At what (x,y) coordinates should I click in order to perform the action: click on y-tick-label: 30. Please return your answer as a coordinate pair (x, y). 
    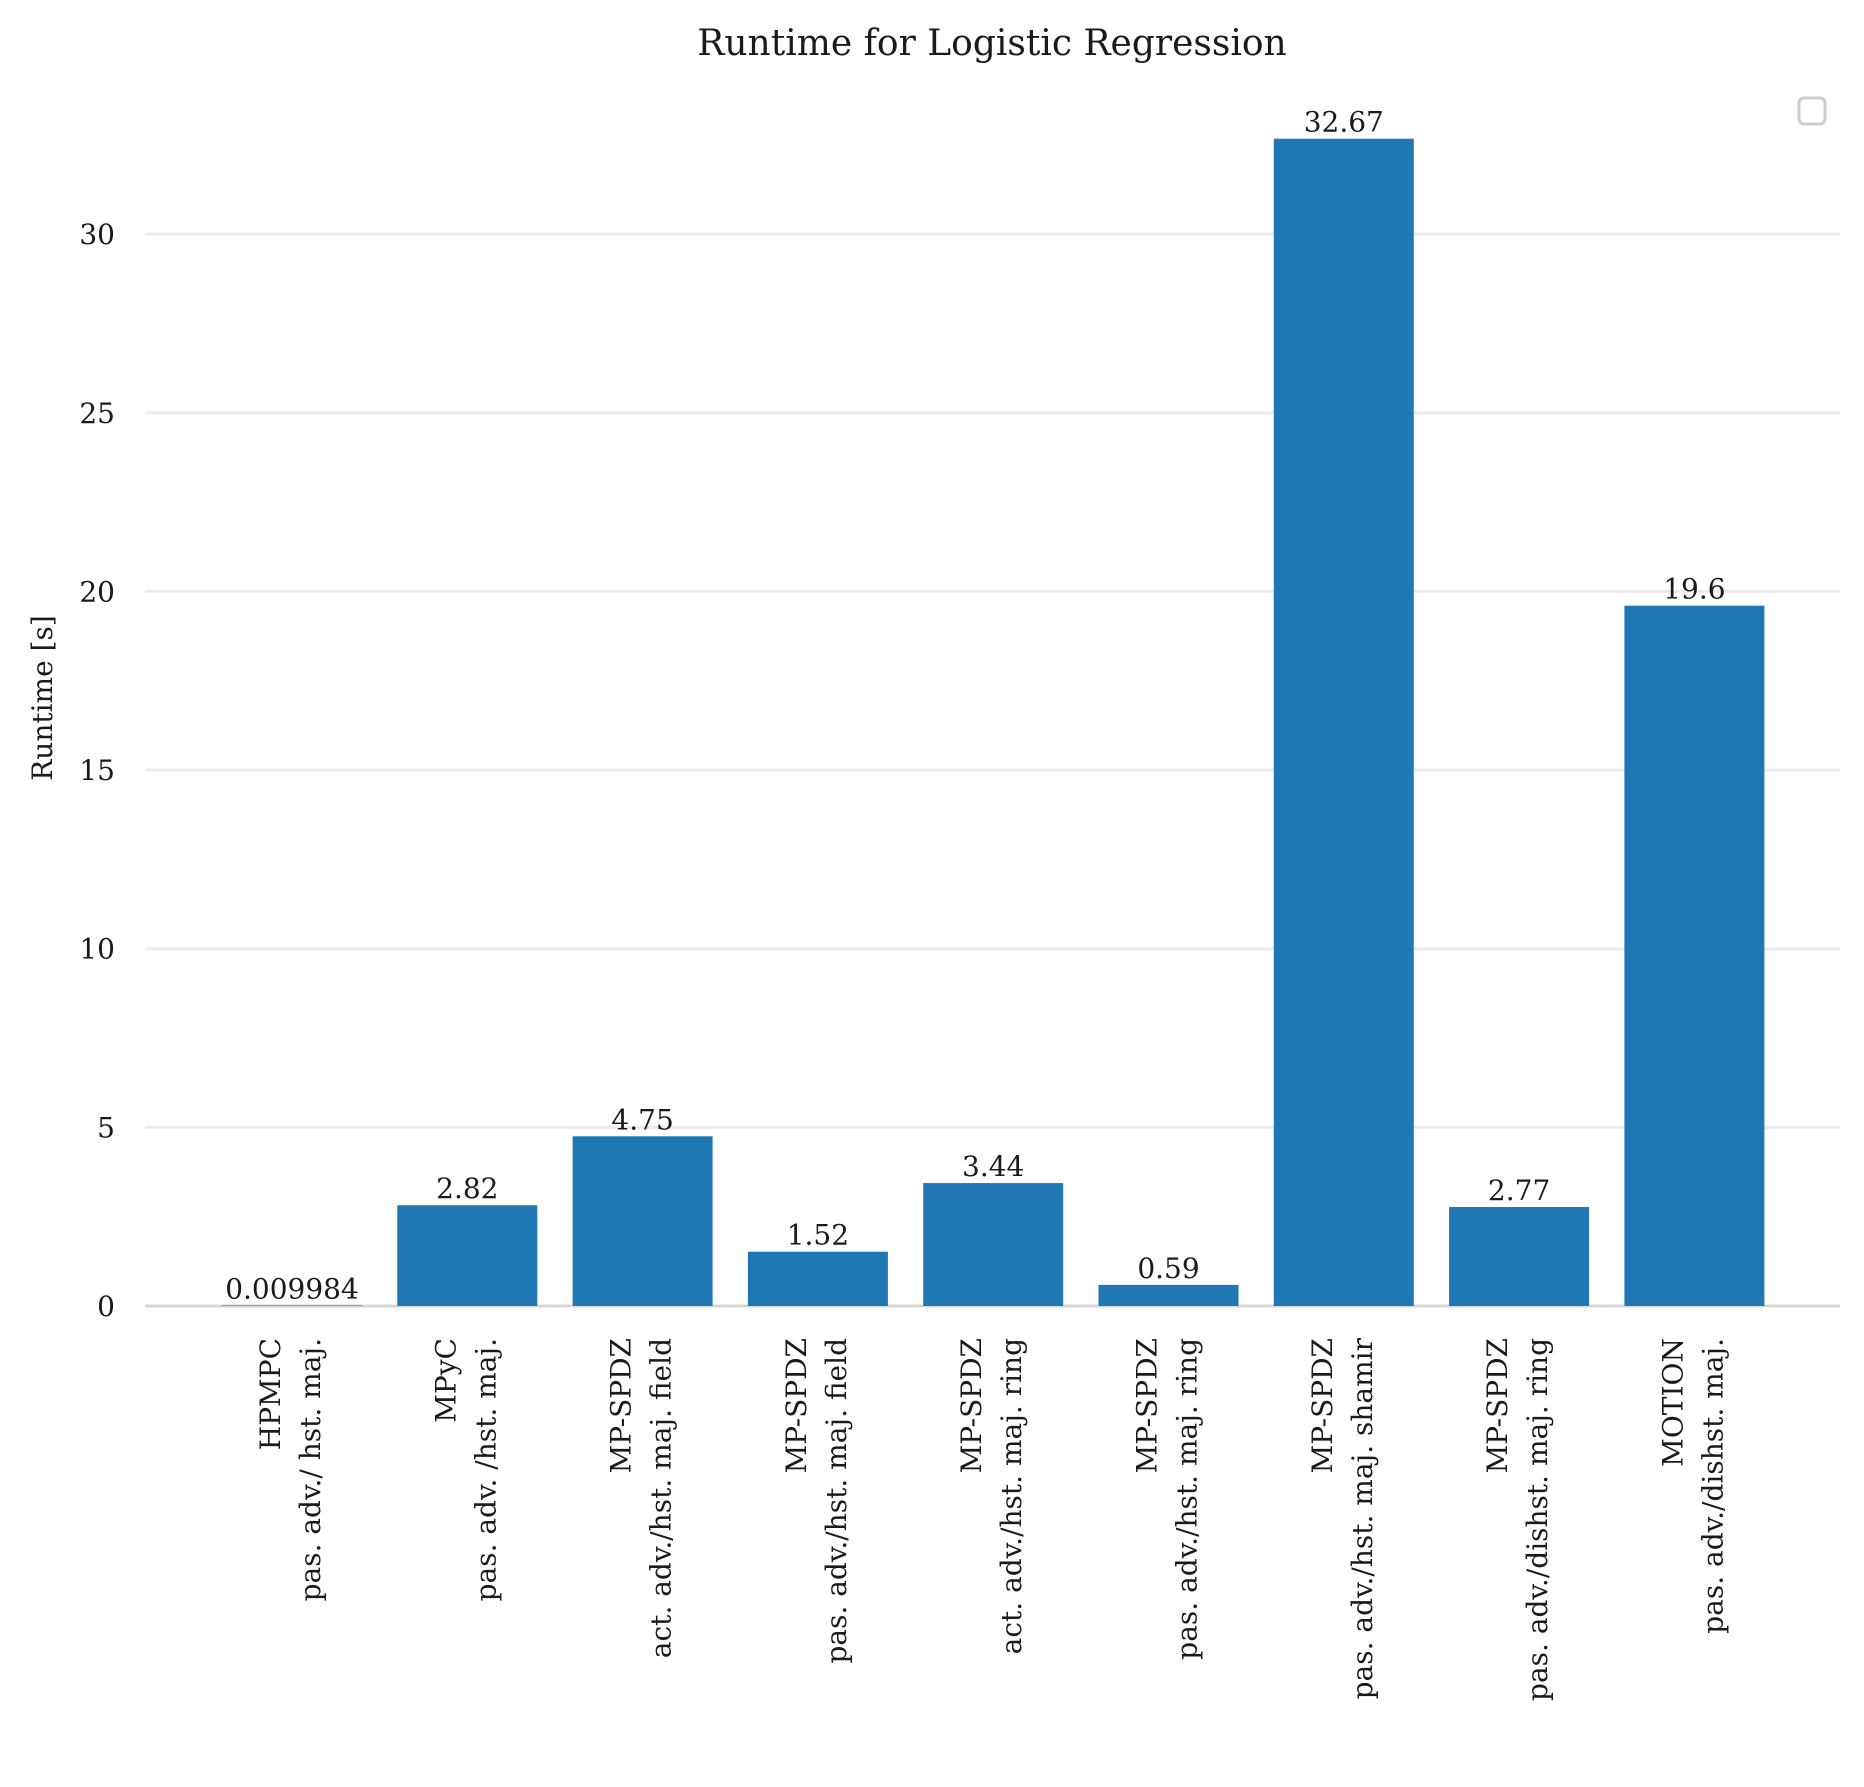
    Looking at the image, I should click on (97, 234).